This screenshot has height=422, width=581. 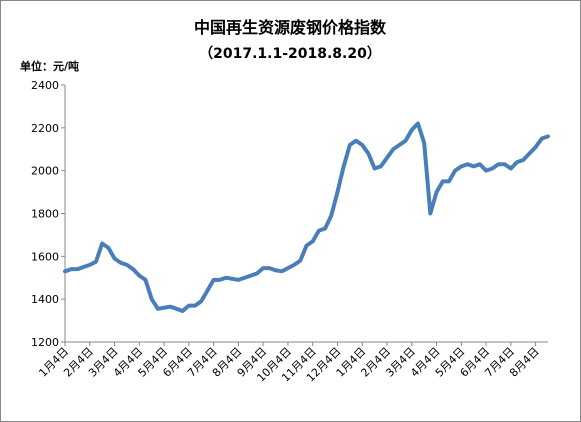 What do you see at coordinates (45, 342) in the screenshot?
I see `y-tick-label: 1200` at bounding box center [45, 342].